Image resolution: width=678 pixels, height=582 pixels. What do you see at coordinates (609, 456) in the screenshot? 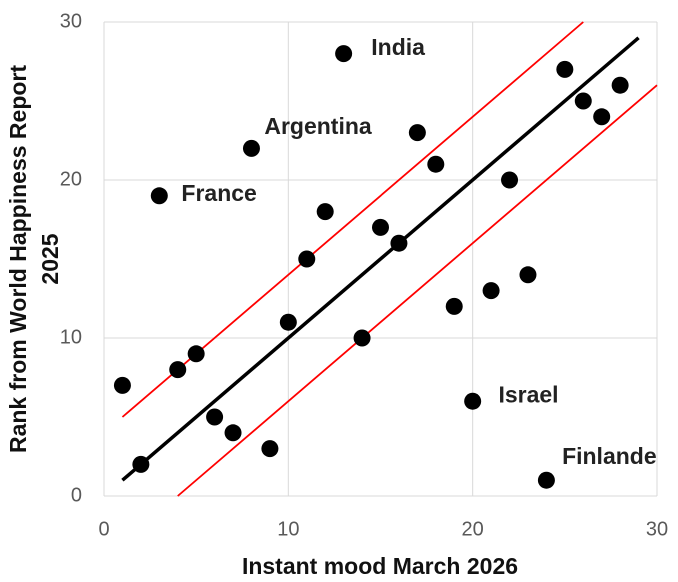
I see `annotation: Finlande` at bounding box center [609, 456].